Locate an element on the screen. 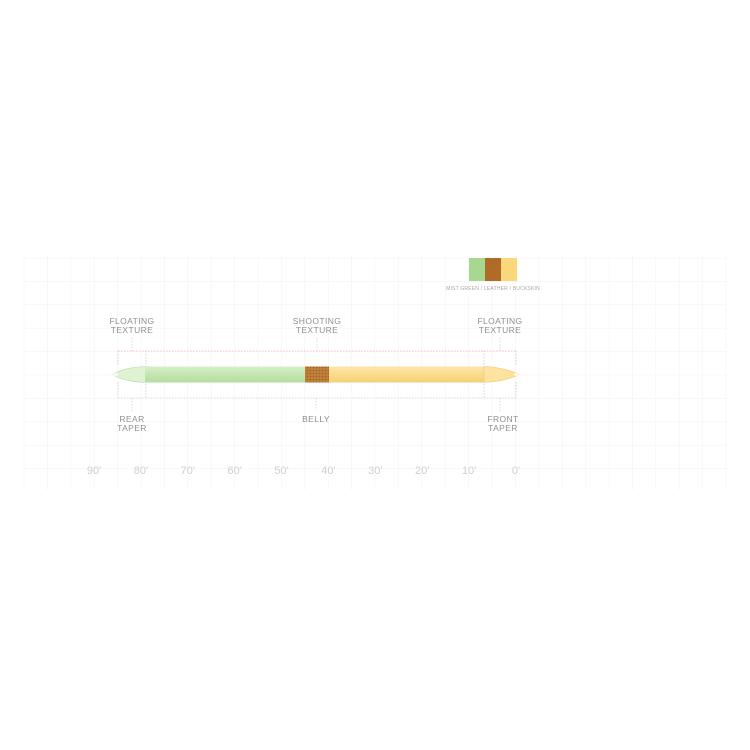 This screenshot has width=750, height=750. label-floating-texture-left-1: FLOATING is located at coordinates (131, 321).